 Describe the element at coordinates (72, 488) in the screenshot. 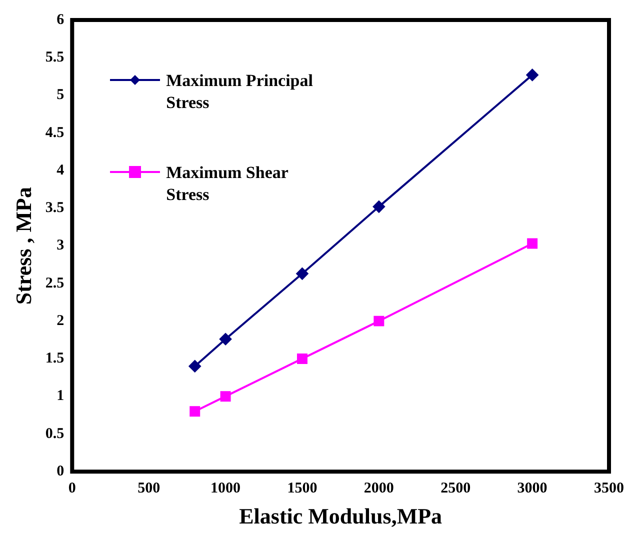

I see `x-tick-label: 0` at that location.